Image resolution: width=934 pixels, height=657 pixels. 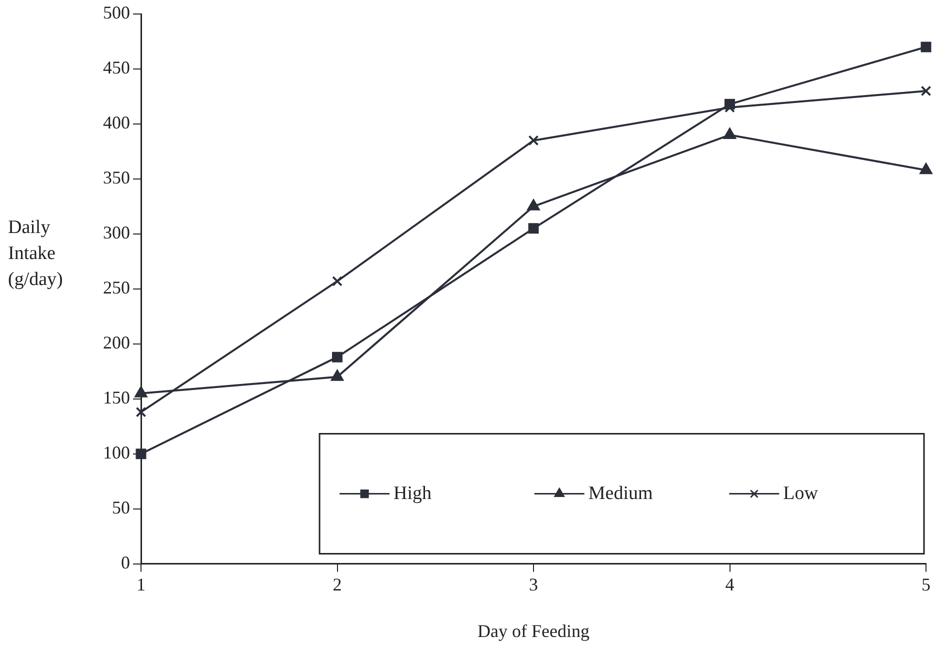 I want to click on y-tick-label: 350, so click(x=116, y=178).